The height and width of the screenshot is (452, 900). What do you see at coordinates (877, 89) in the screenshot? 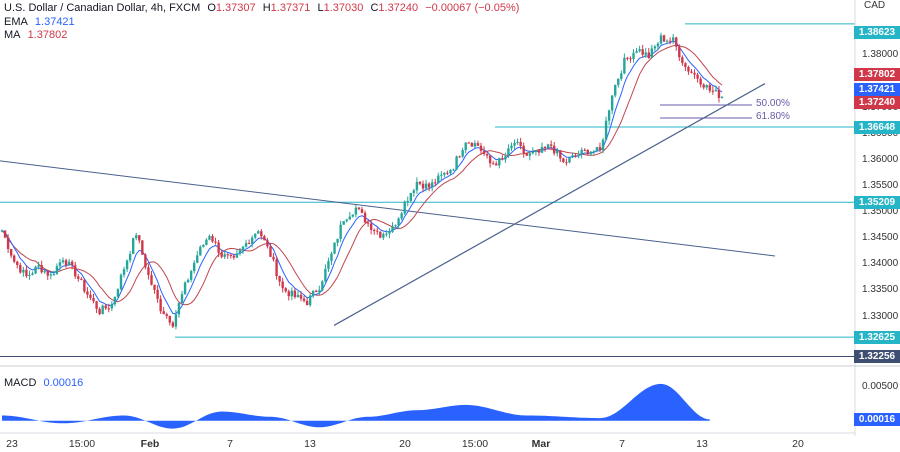
I see `price-label-box: 1.37421` at bounding box center [877, 89].